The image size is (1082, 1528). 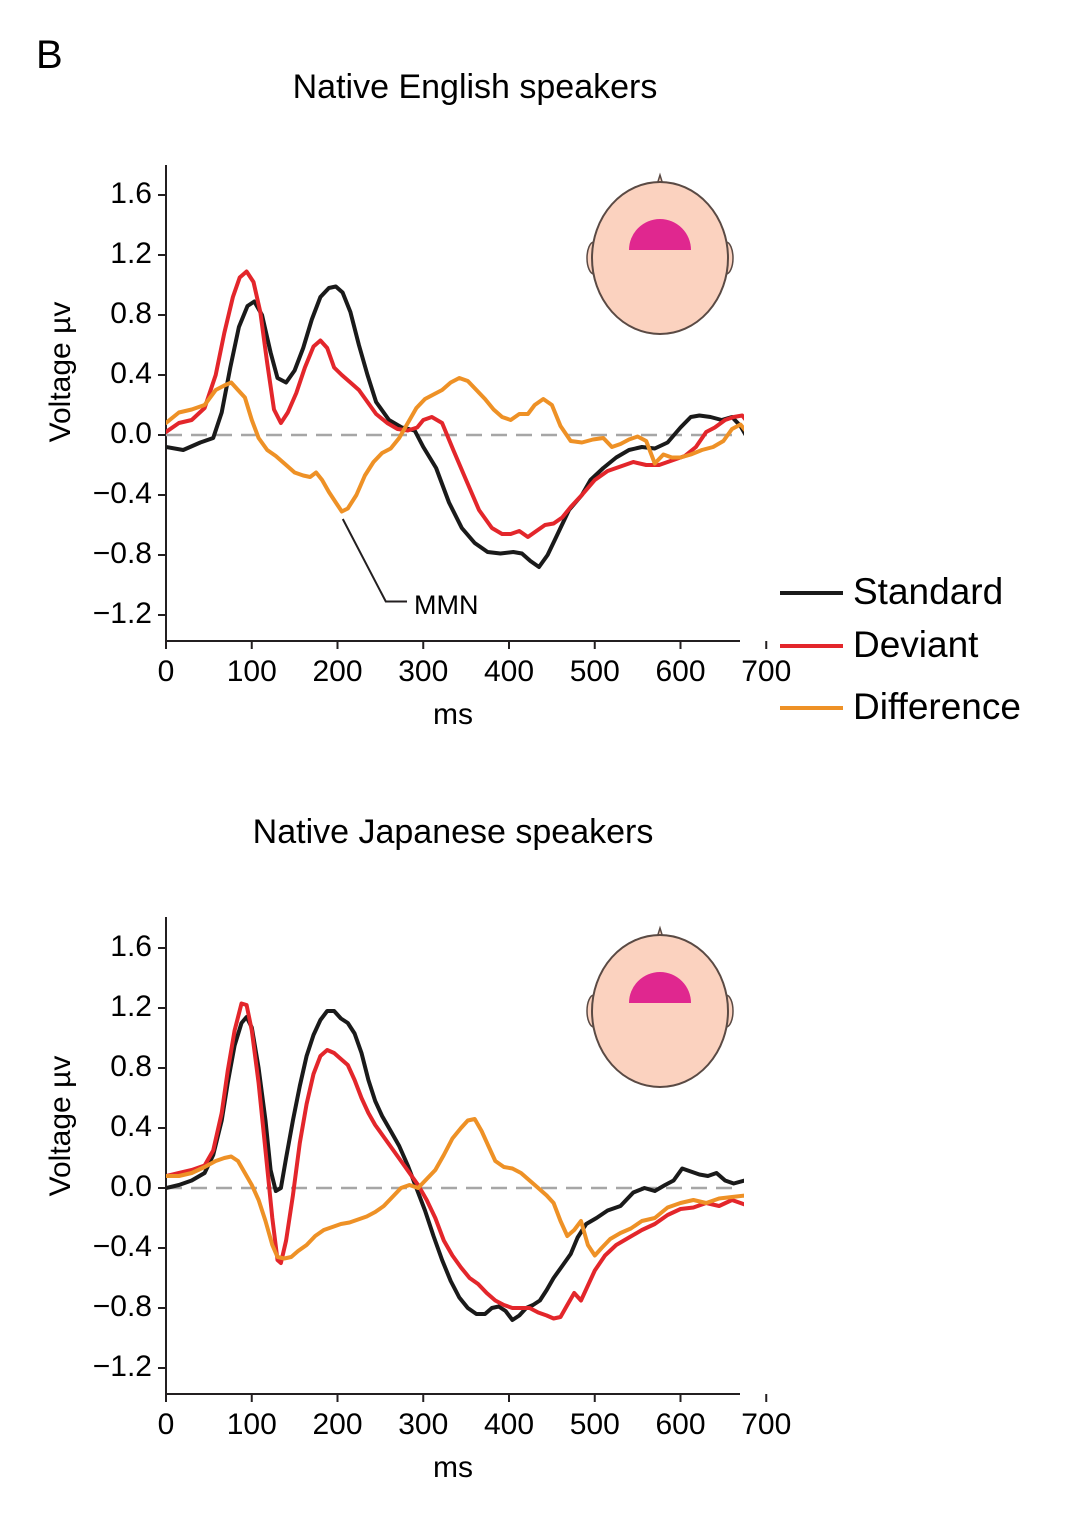 I want to click on chart-title: Native English speakers, so click(x=475, y=87).